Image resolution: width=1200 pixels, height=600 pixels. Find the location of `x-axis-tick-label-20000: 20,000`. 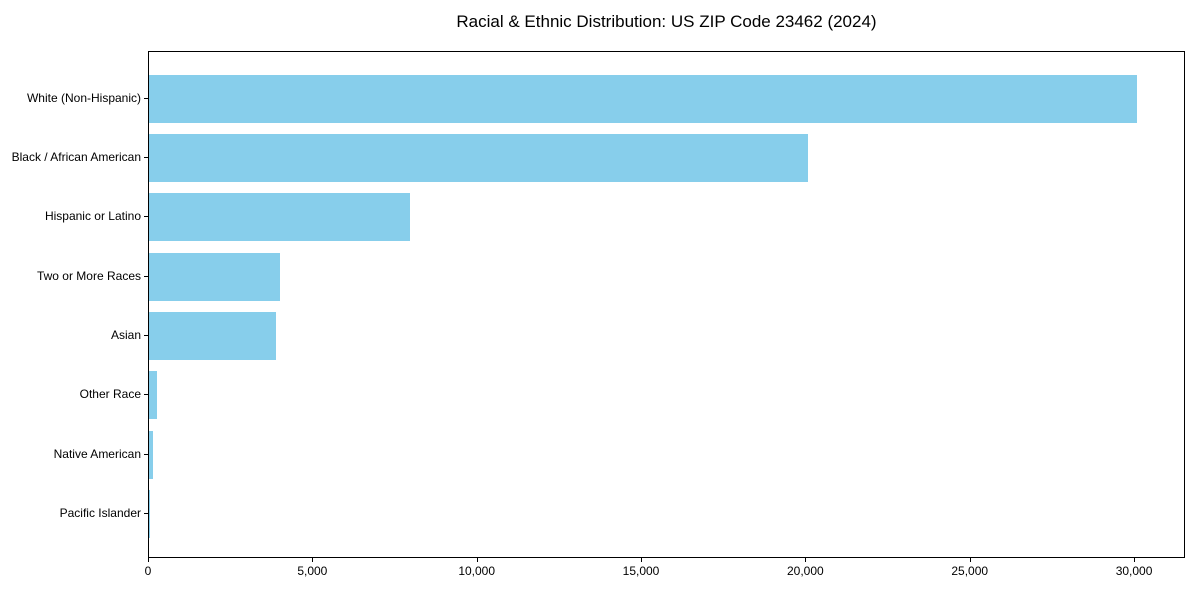

x-axis-tick-label-20000: 20,000 is located at coordinates (805, 571).